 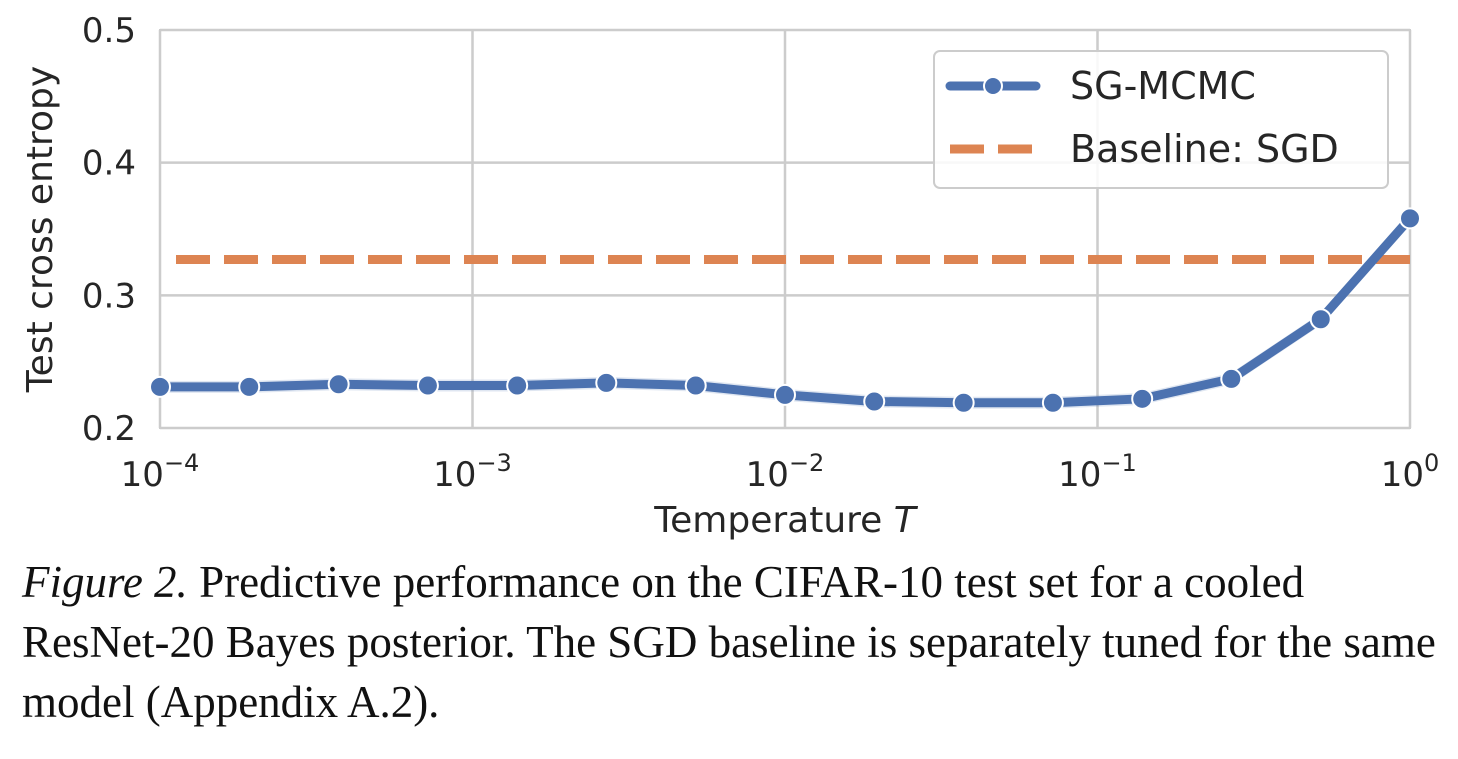 I want to click on x-tick-exponent: −2, so click(x=806, y=463).